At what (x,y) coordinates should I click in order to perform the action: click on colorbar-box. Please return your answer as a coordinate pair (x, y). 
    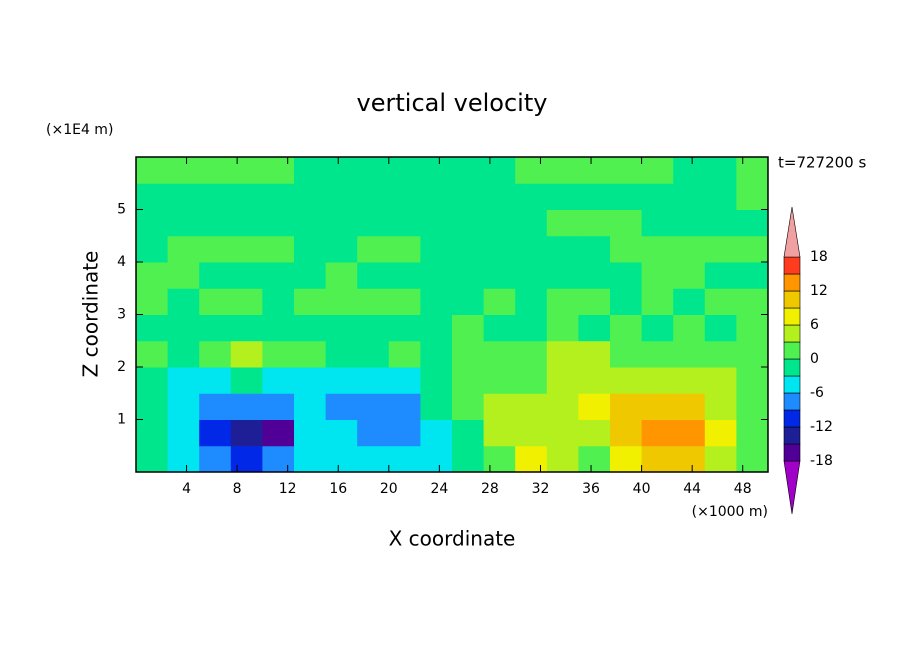
    Looking at the image, I should click on (792, 350).